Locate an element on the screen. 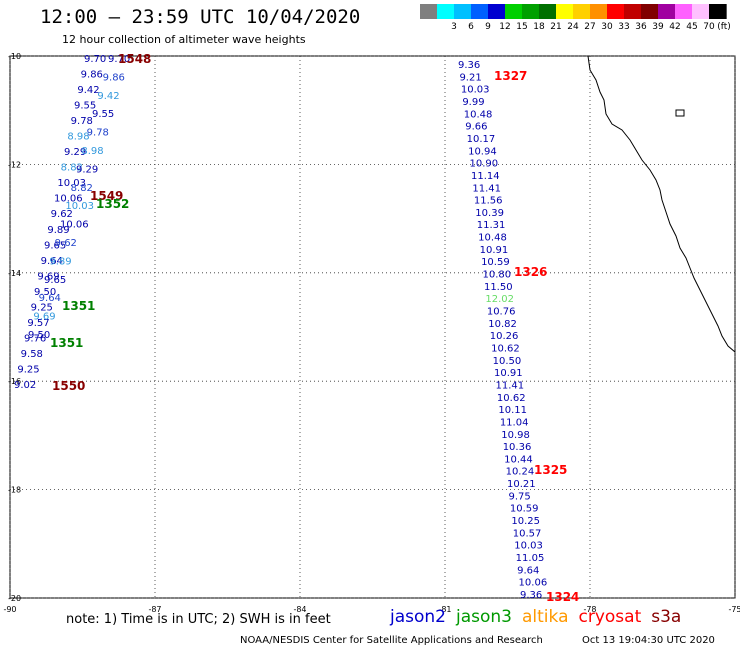  swh-value-overlap: 9.70 is located at coordinates (119, 59).